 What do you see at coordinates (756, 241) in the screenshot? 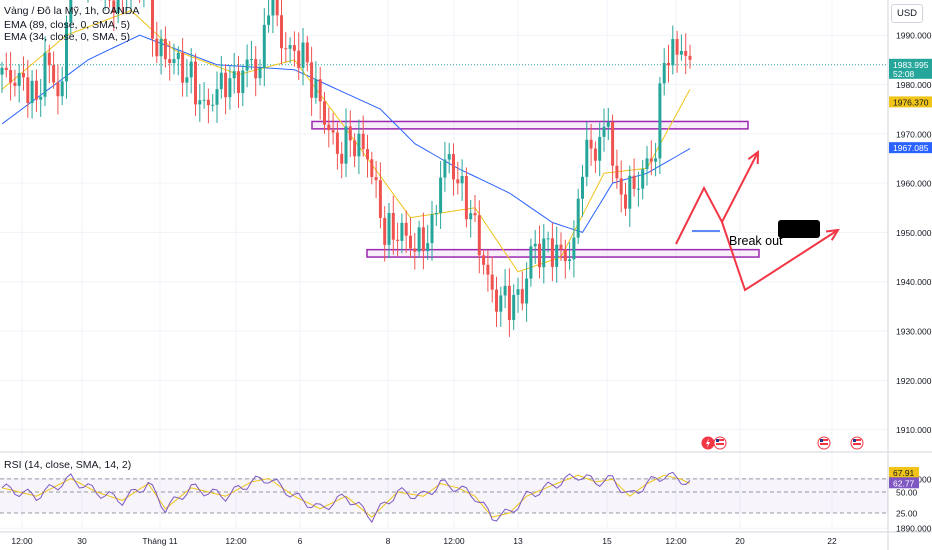
I see `breakout-label: Break out` at bounding box center [756, 241].